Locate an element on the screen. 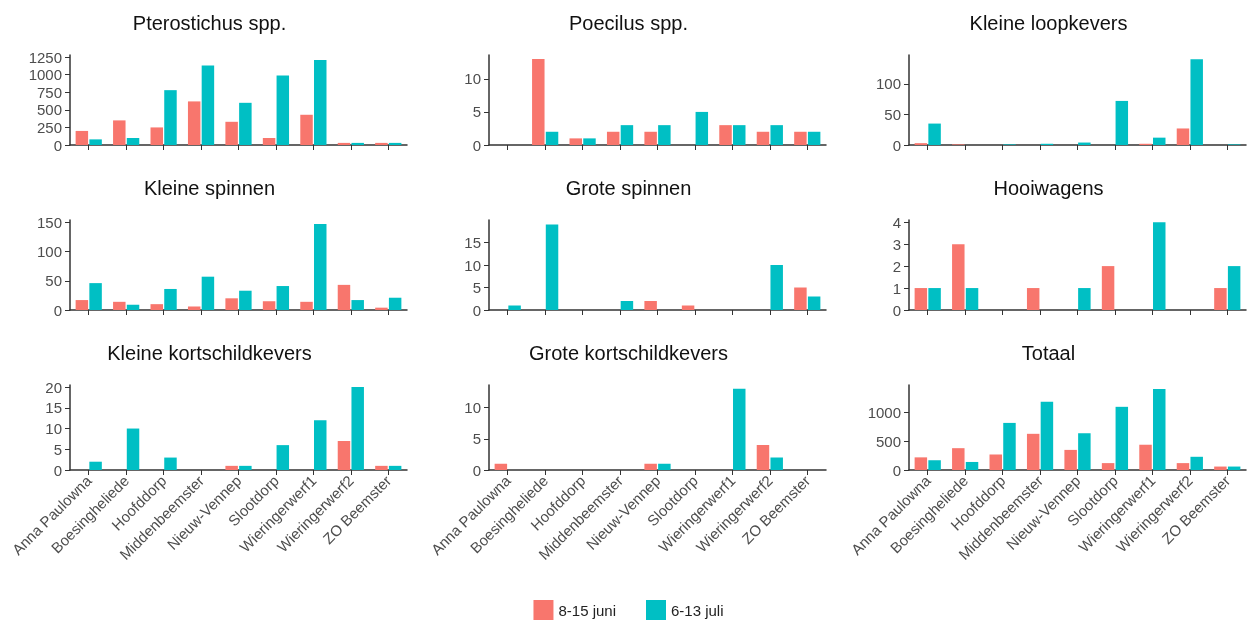 The height and width of the screenshot is (627, 1258). chart-title: Grote kortschildkevers is located at coordinates (629, 353).